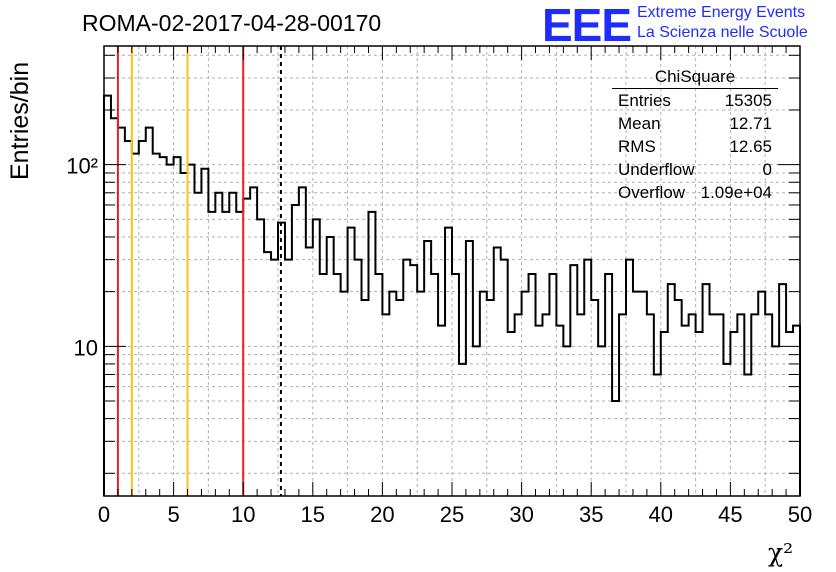 Image resolution: width=836 pixels, height=572 pixels. I want to click on stats-row-overflow: Overflow 1.09e+04, so click(695, 192).